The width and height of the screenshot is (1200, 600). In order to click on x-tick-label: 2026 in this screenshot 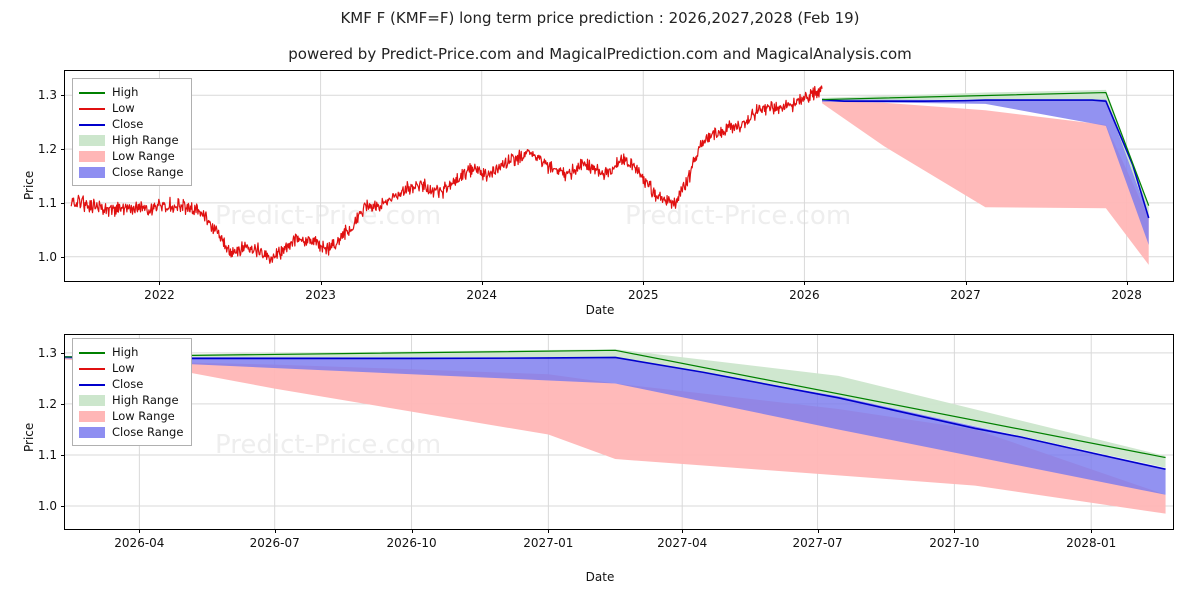, I will do `click(804, 295)`.